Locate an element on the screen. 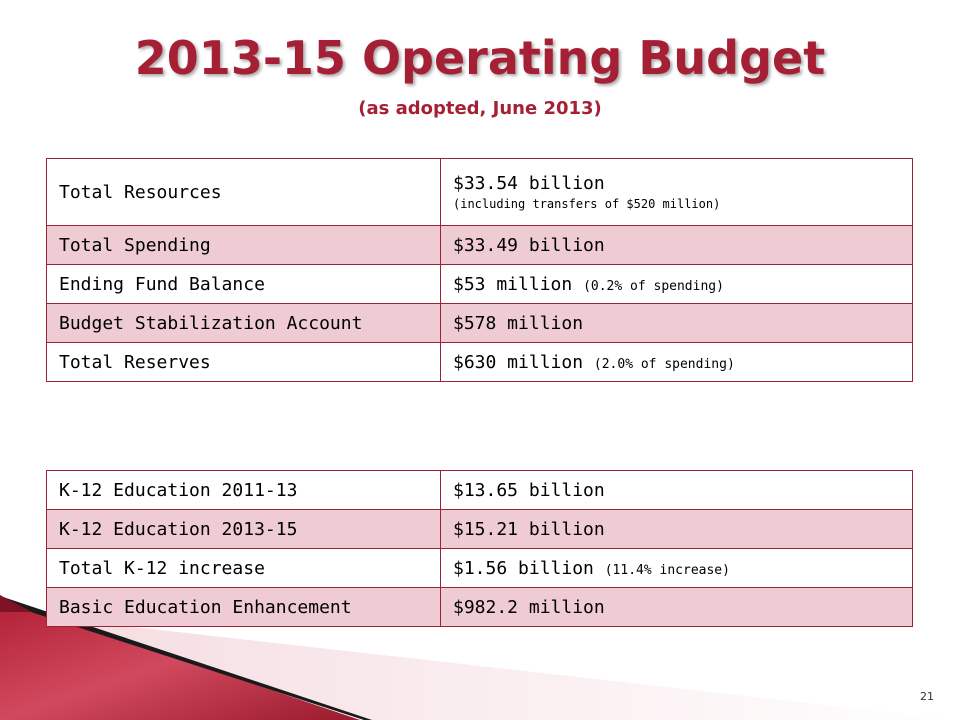  row-label: Ending Fund Balance is located at coordinates (243, 284).